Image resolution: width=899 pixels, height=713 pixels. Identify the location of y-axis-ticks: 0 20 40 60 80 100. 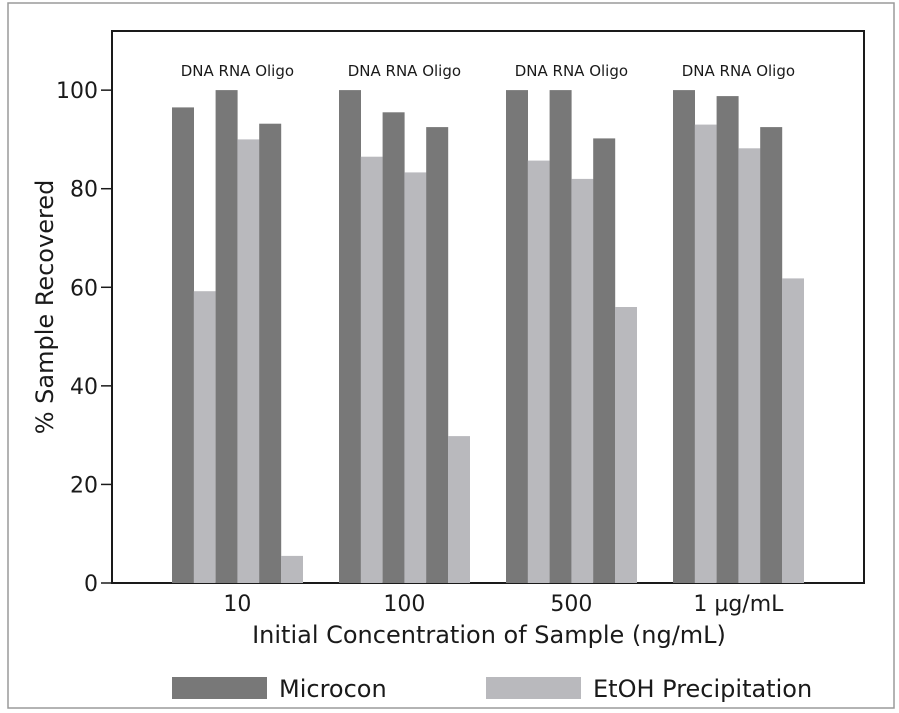
(84, 338).